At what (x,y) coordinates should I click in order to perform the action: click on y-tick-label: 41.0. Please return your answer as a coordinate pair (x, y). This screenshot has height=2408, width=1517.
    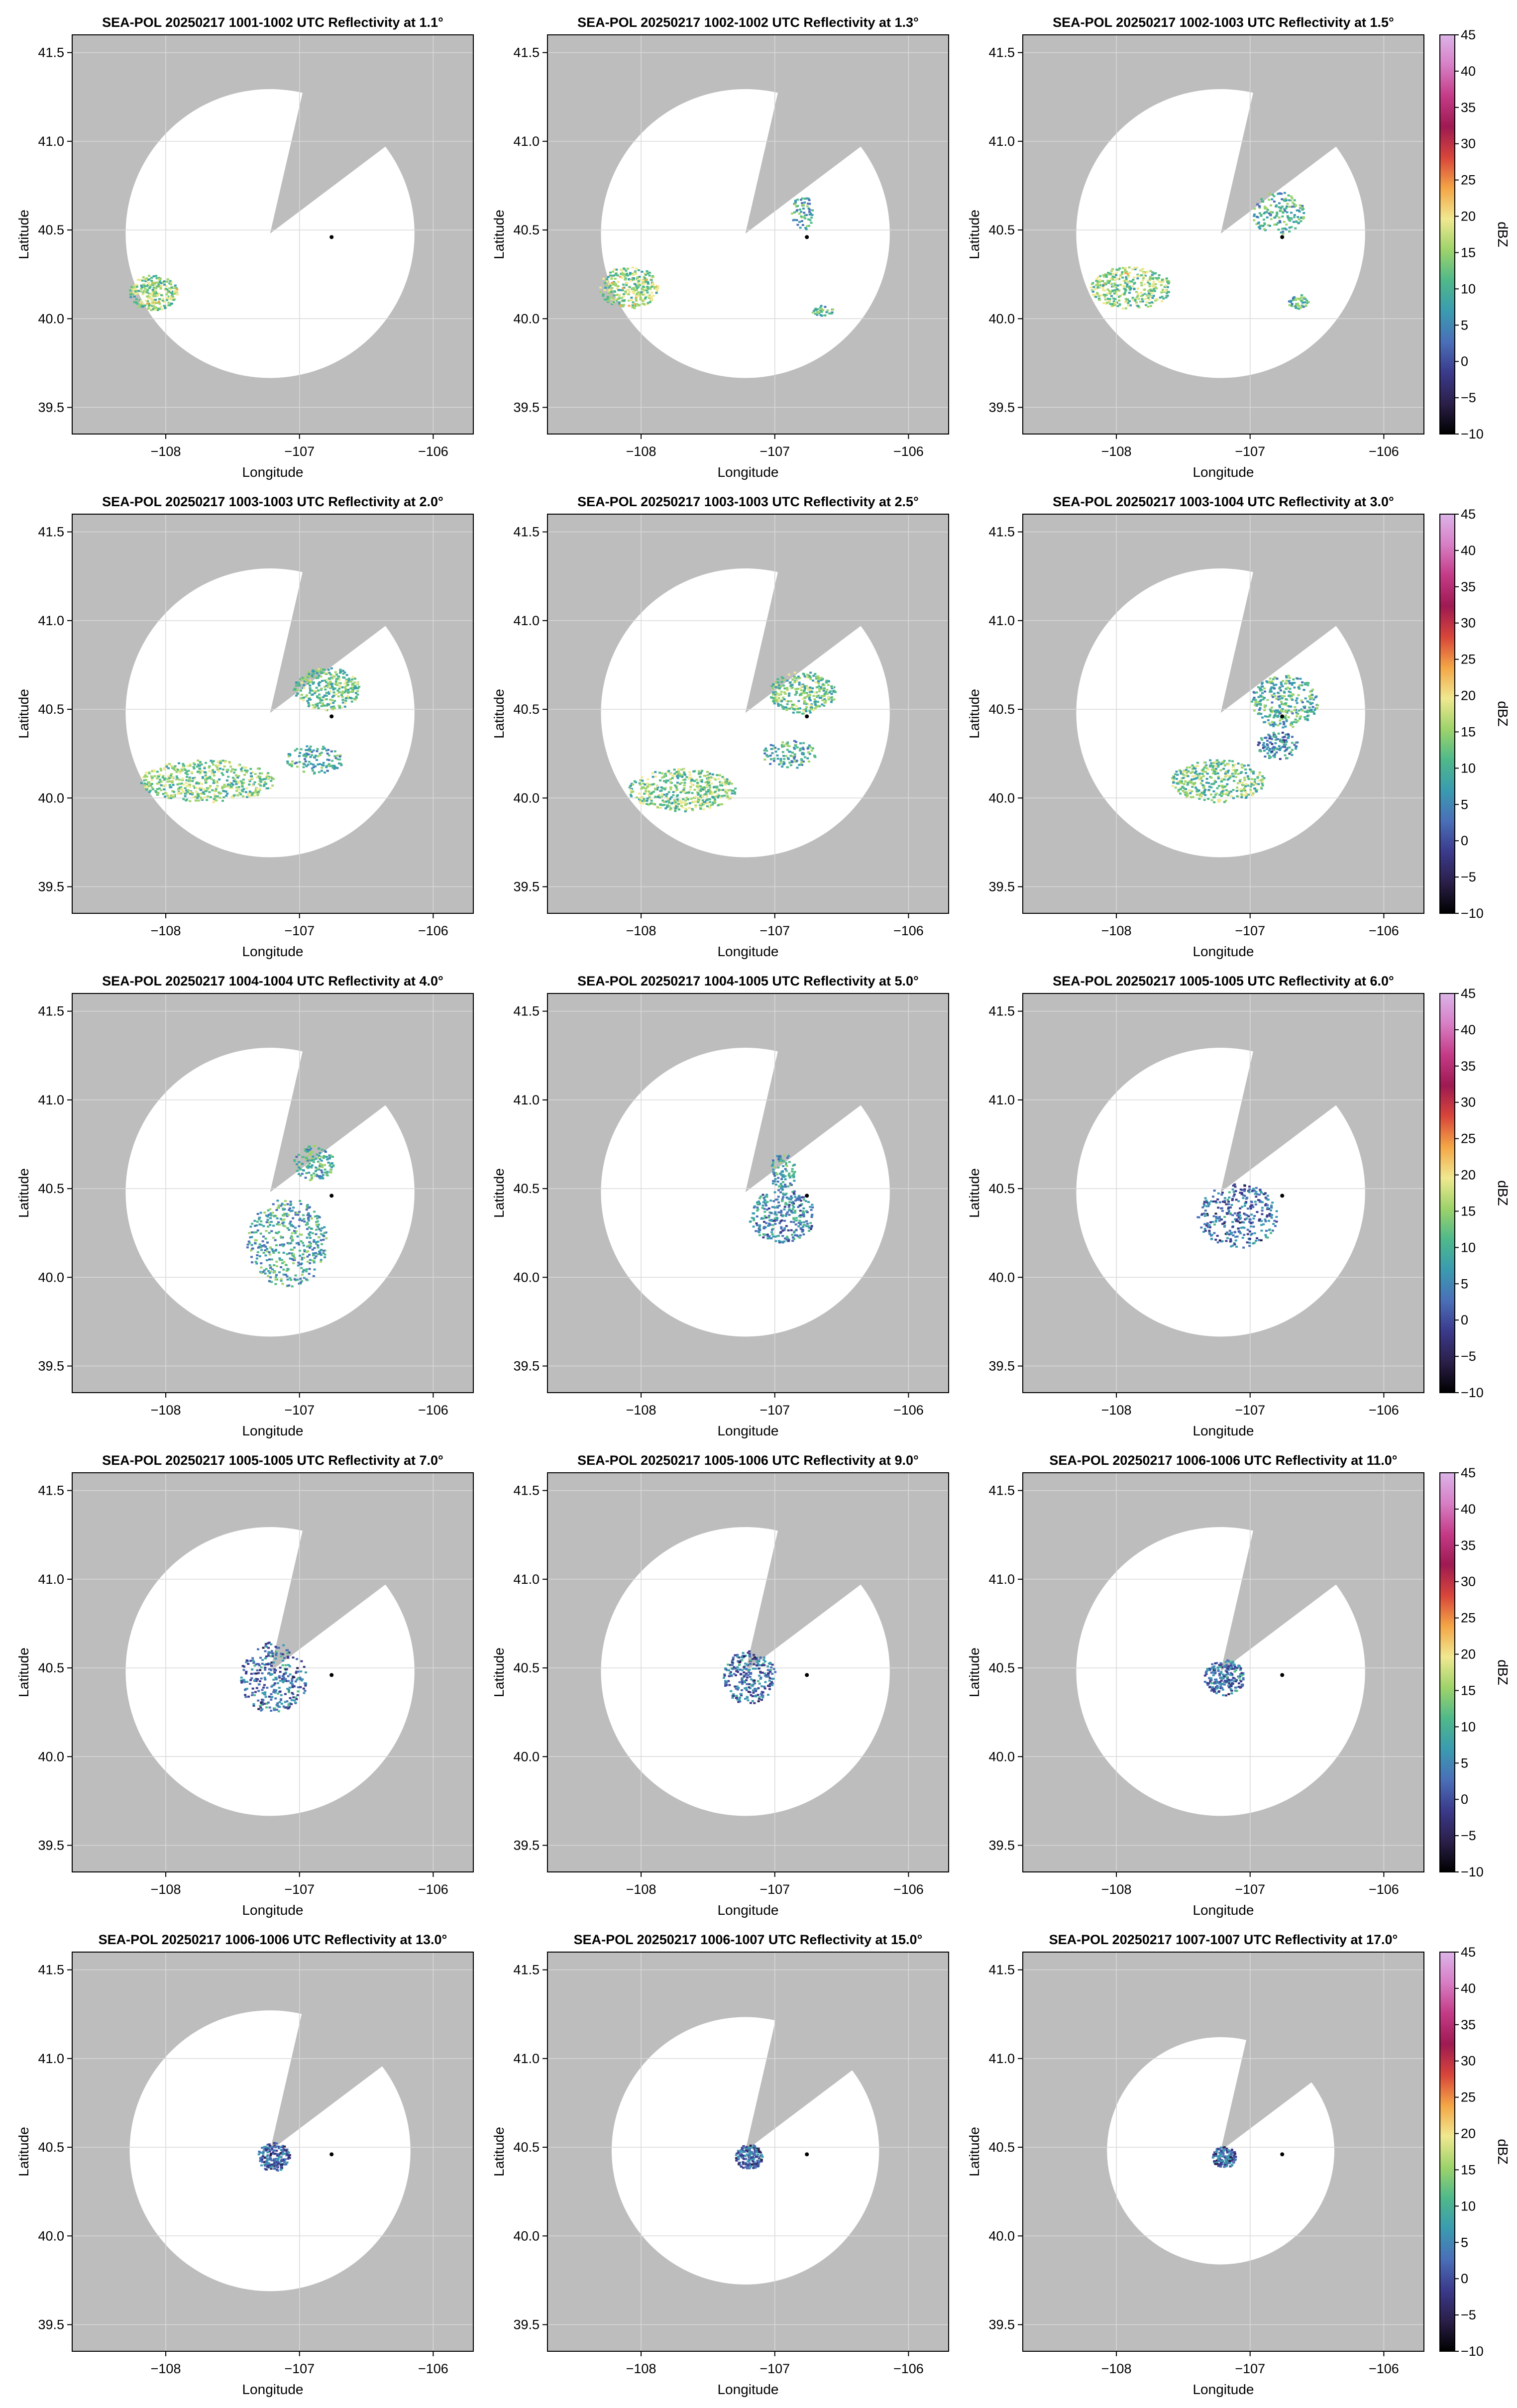
    Looking at the image, I should click on (51, 141).